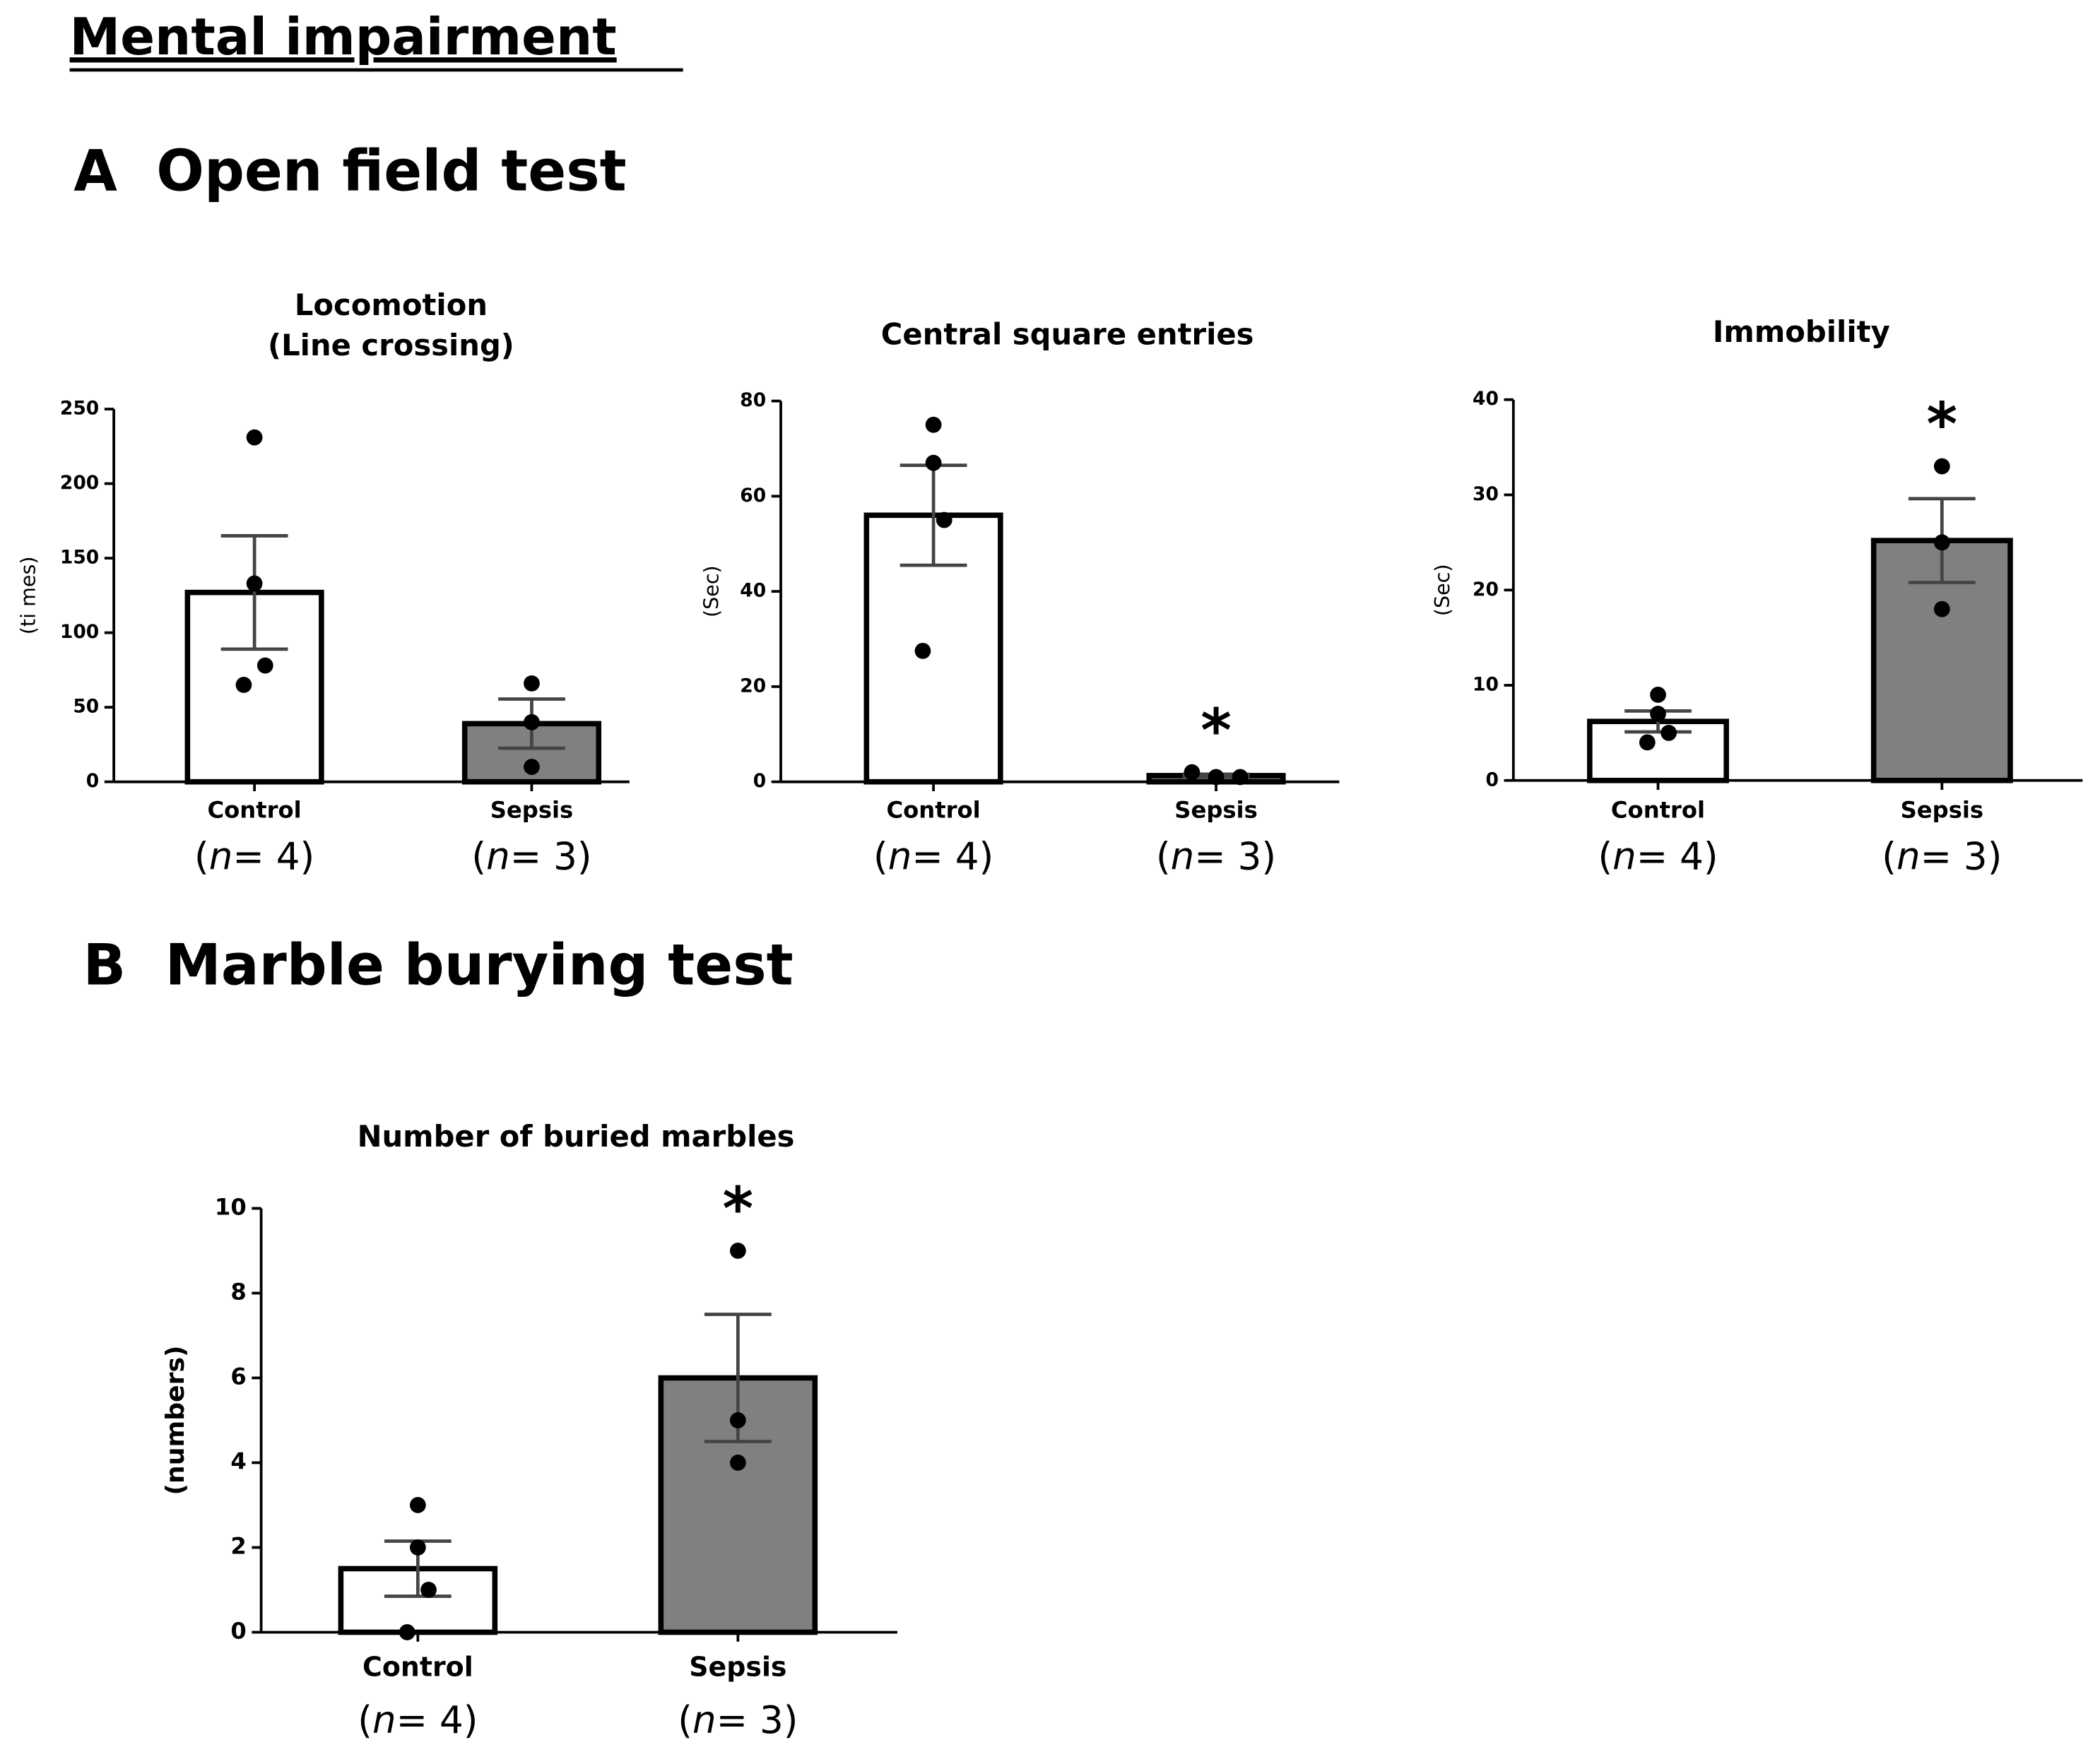 This screenshot has width=2100, height=1752. I want to click on chart-title: Locomotion, so click(391, 305).